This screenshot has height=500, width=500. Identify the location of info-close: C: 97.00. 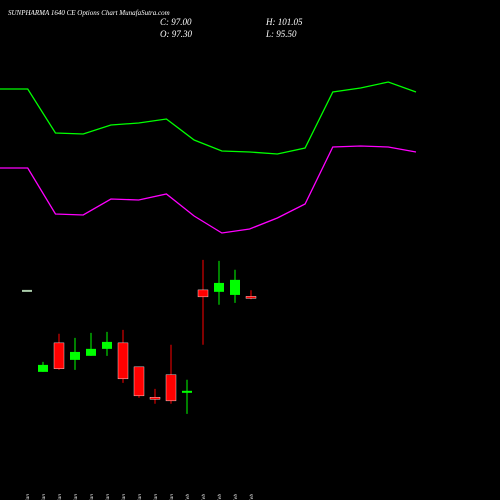
(176, 22).